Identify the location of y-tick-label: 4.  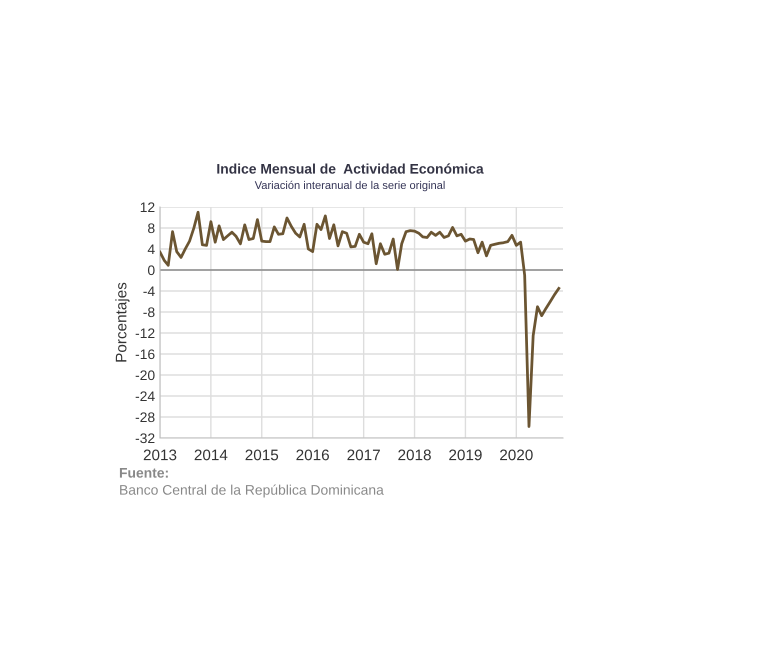
(151, 249).